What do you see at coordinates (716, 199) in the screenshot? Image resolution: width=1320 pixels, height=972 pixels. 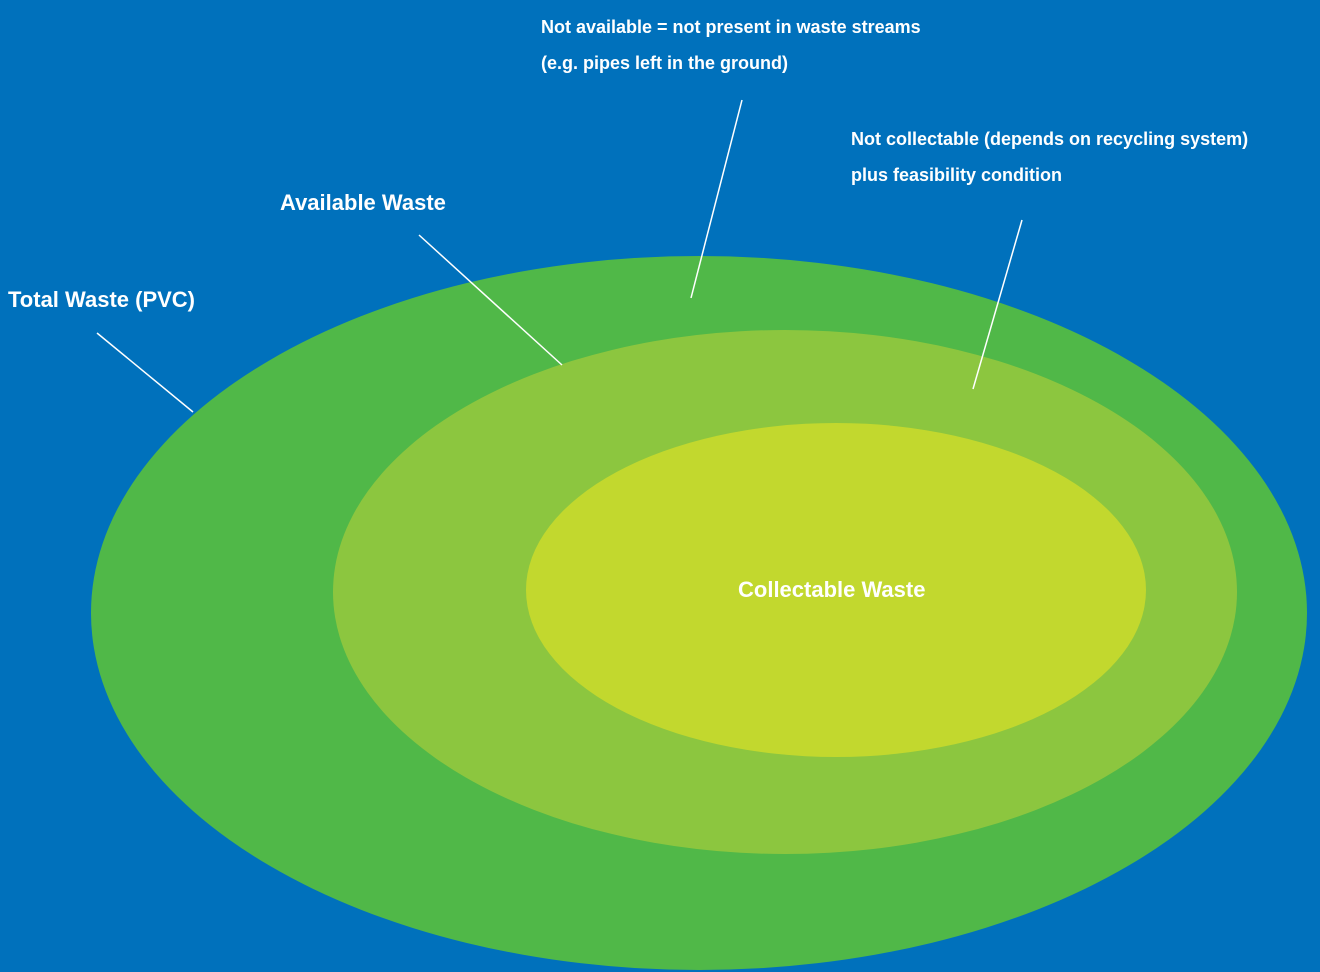 I see `not-available-leader-line` at bounding box center [716, 199].